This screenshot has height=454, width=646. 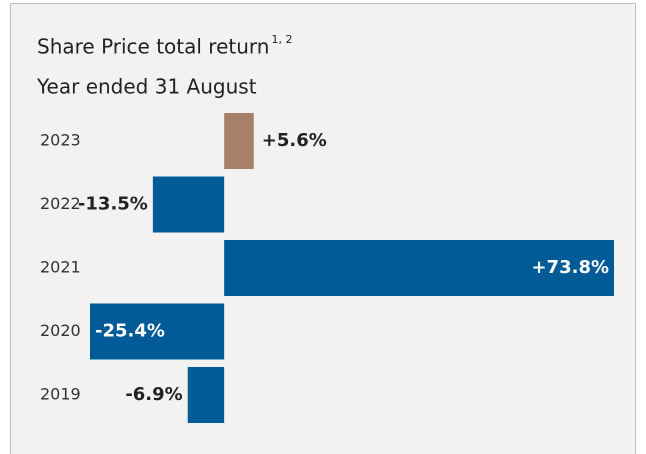 What do you see at coordinates (113, 204) in the screenshot?
I see `value-label: -13.5%` at bounding box center [113, 204].